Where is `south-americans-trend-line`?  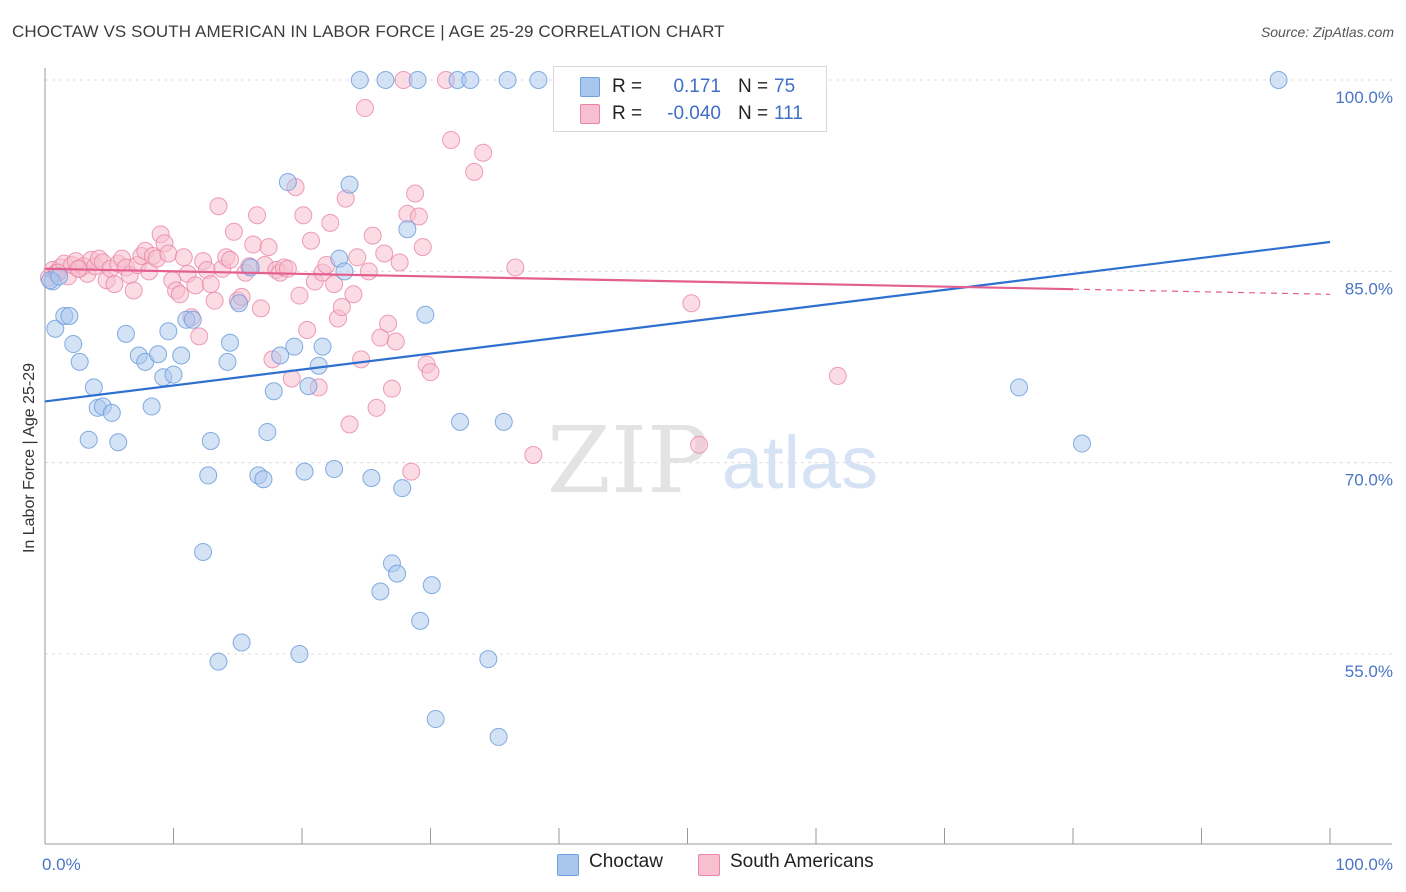 south-americans-trend-line is located at coordinates (559, 279).